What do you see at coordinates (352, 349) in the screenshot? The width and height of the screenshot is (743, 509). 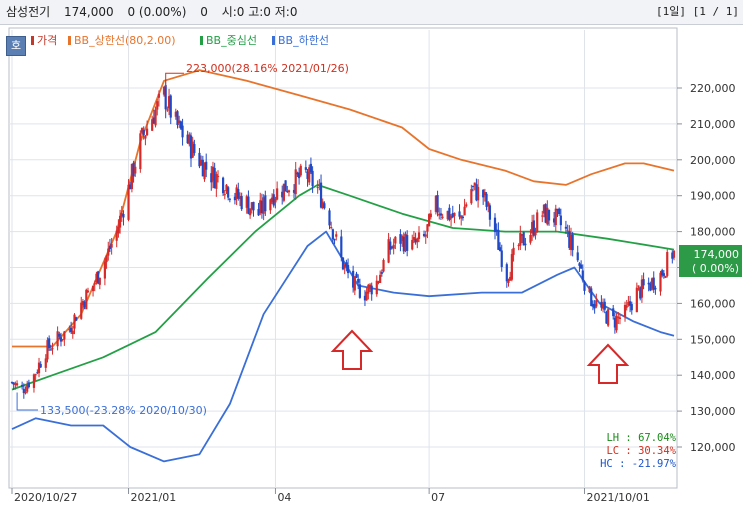 I see `up-arrow-marker` at bounding box center [352, 349].